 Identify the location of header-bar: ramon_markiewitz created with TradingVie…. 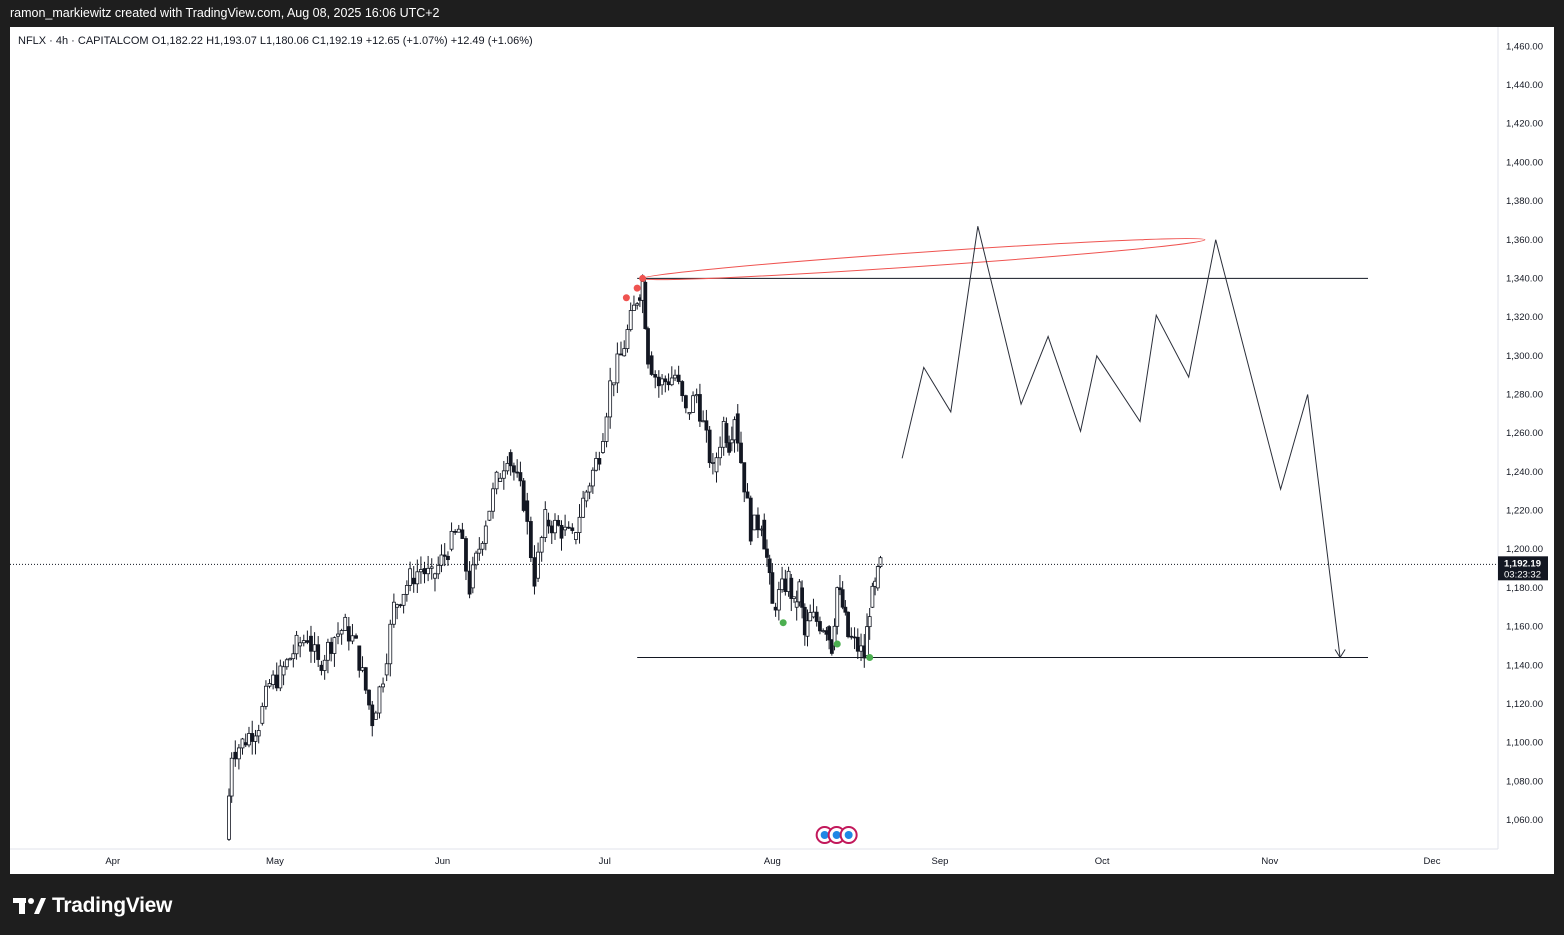
(782, 13).